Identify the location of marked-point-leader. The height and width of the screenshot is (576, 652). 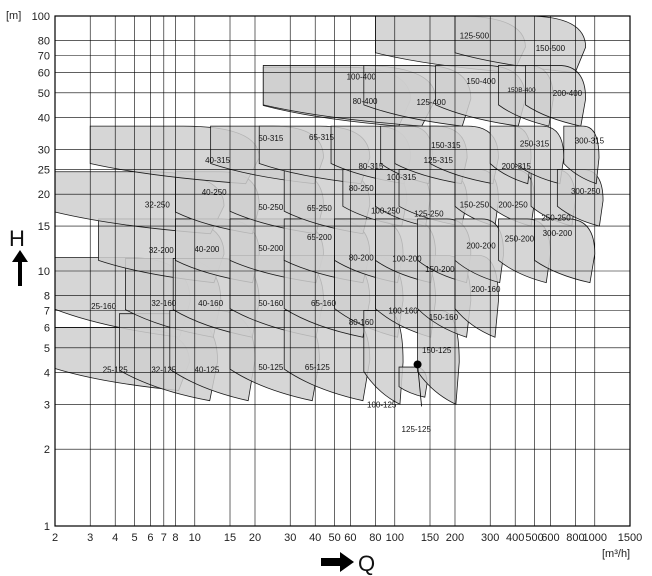
(419, 385).